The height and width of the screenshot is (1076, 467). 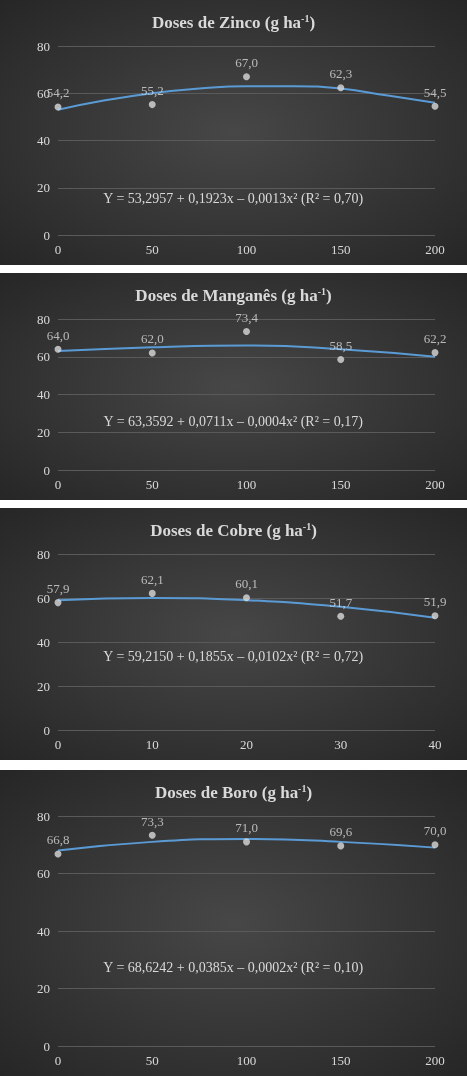 What do you see at coordinates (246, 584) in the screenshot?
I see `data-label: 60,1` at bounding box center [246, 584].